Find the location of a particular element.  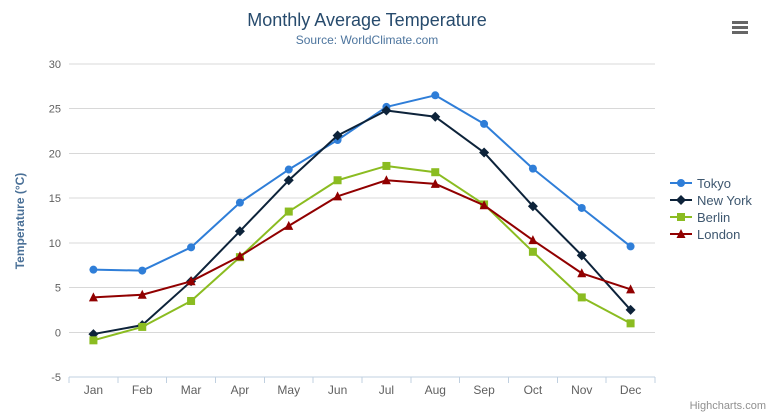

x-axis-tick-label: Oct is located at coordinates (533, 390).